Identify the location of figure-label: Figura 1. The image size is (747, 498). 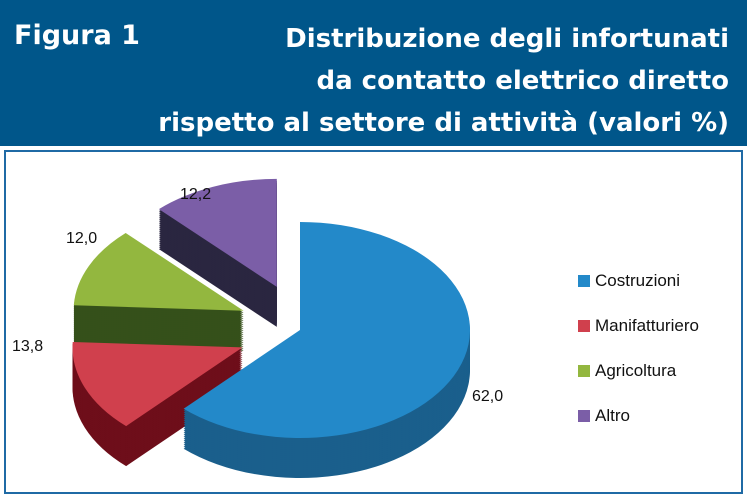
(77, 35).